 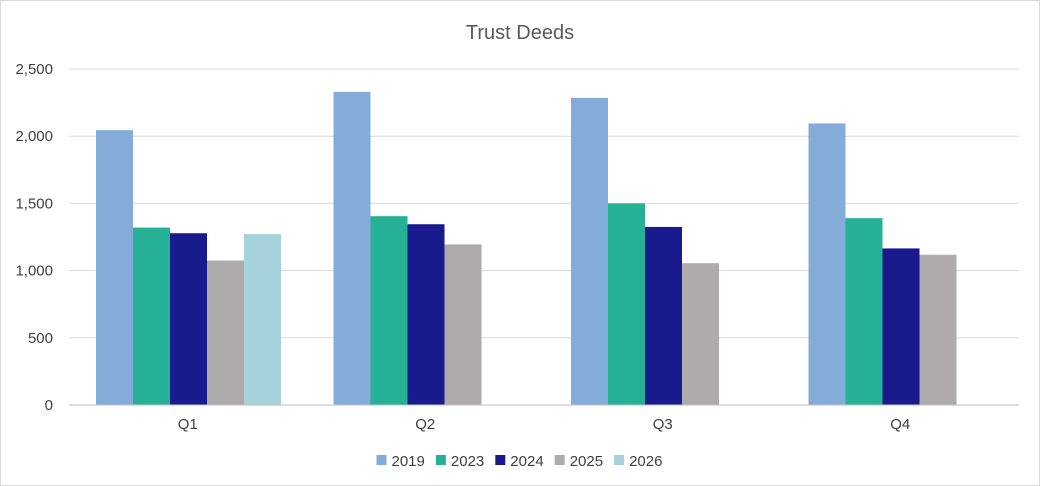 I want to click on legend-swatch-2024, so click(x=500, y=460).